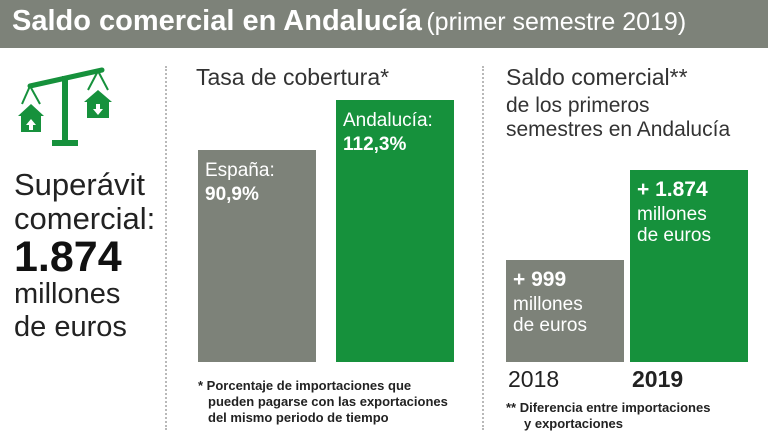  Describe the element at coordinates (85, 218) in the screenshot. I see `surplus-label-line2: comercial:` at that location.